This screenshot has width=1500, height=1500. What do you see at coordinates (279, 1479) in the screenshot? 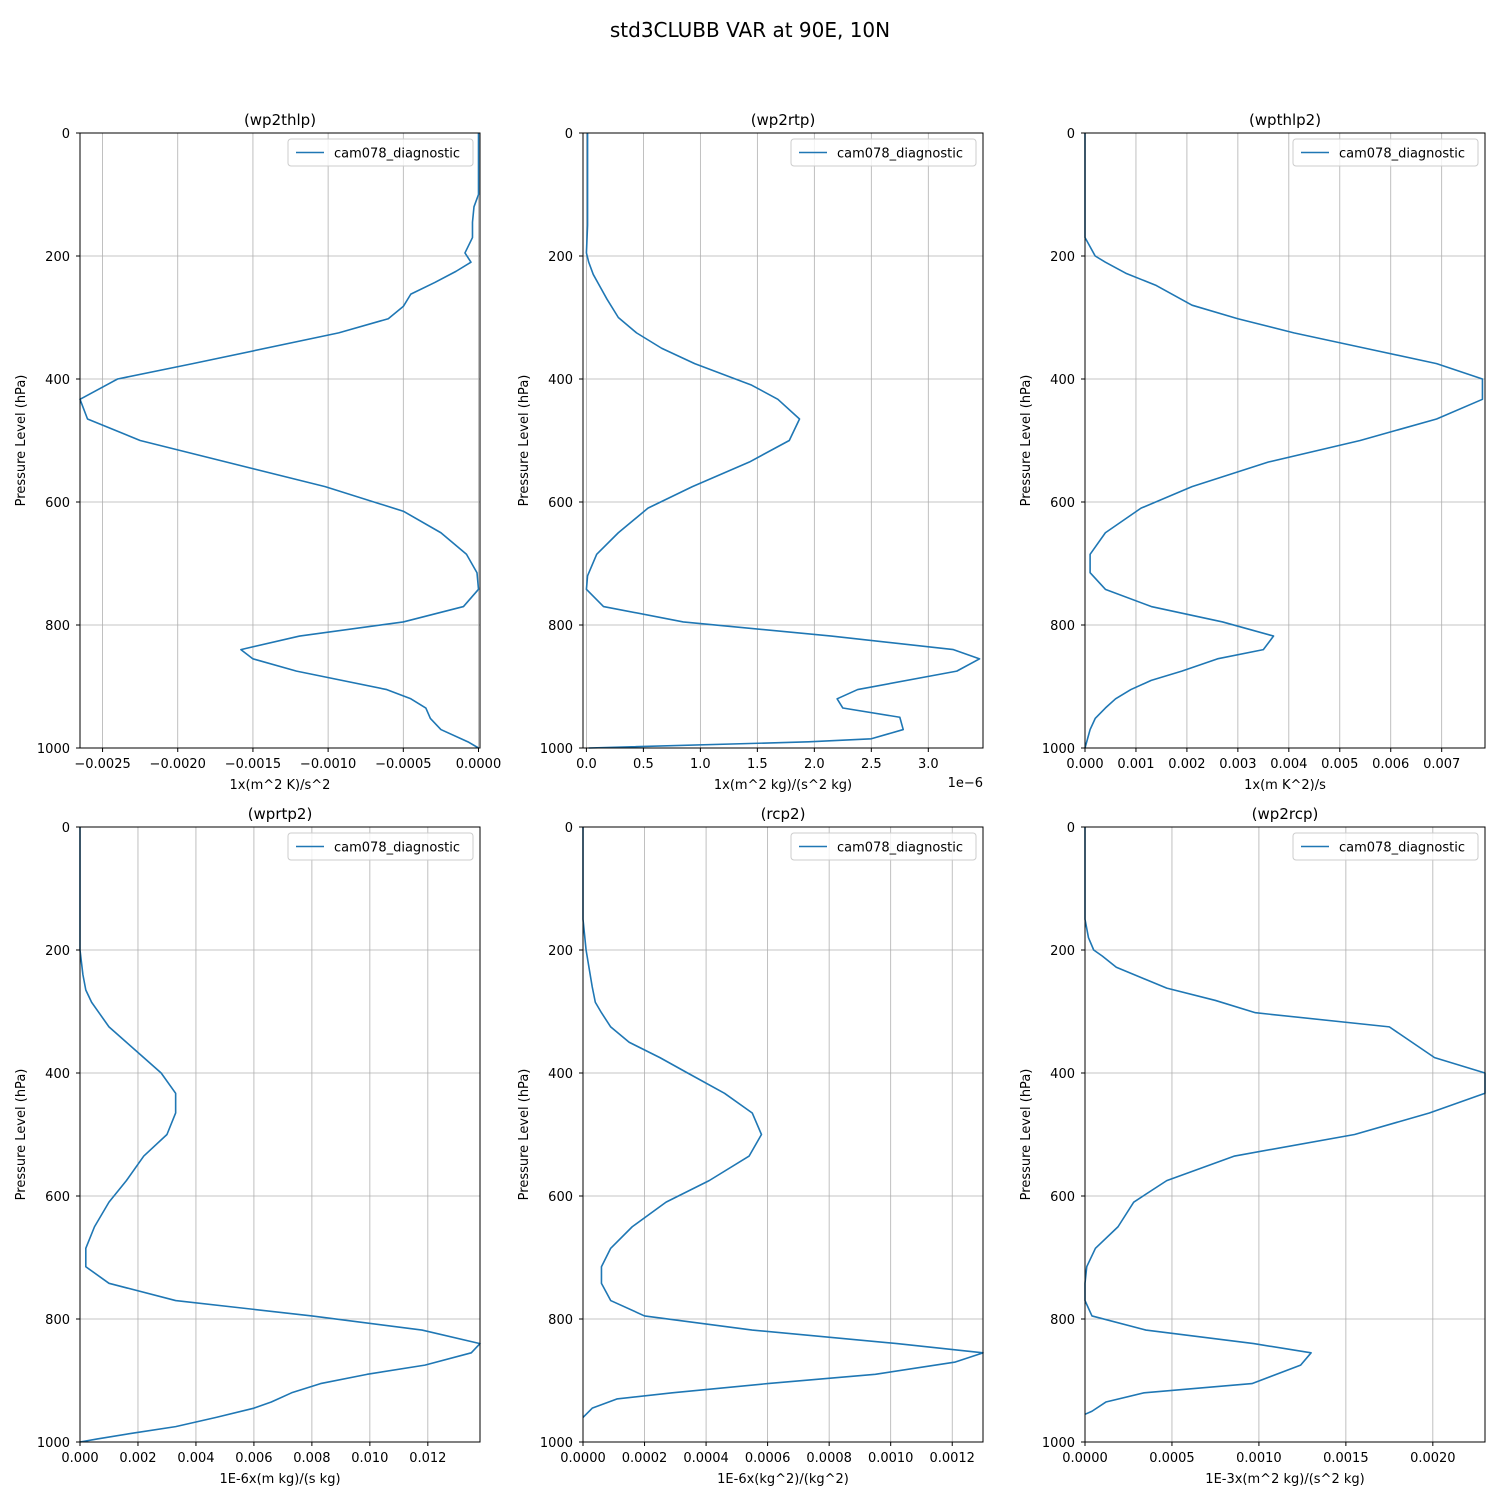
I see `x-axis-label: 1E-6x(m kg)/(s kg)` at bounding box center [279, 1479].